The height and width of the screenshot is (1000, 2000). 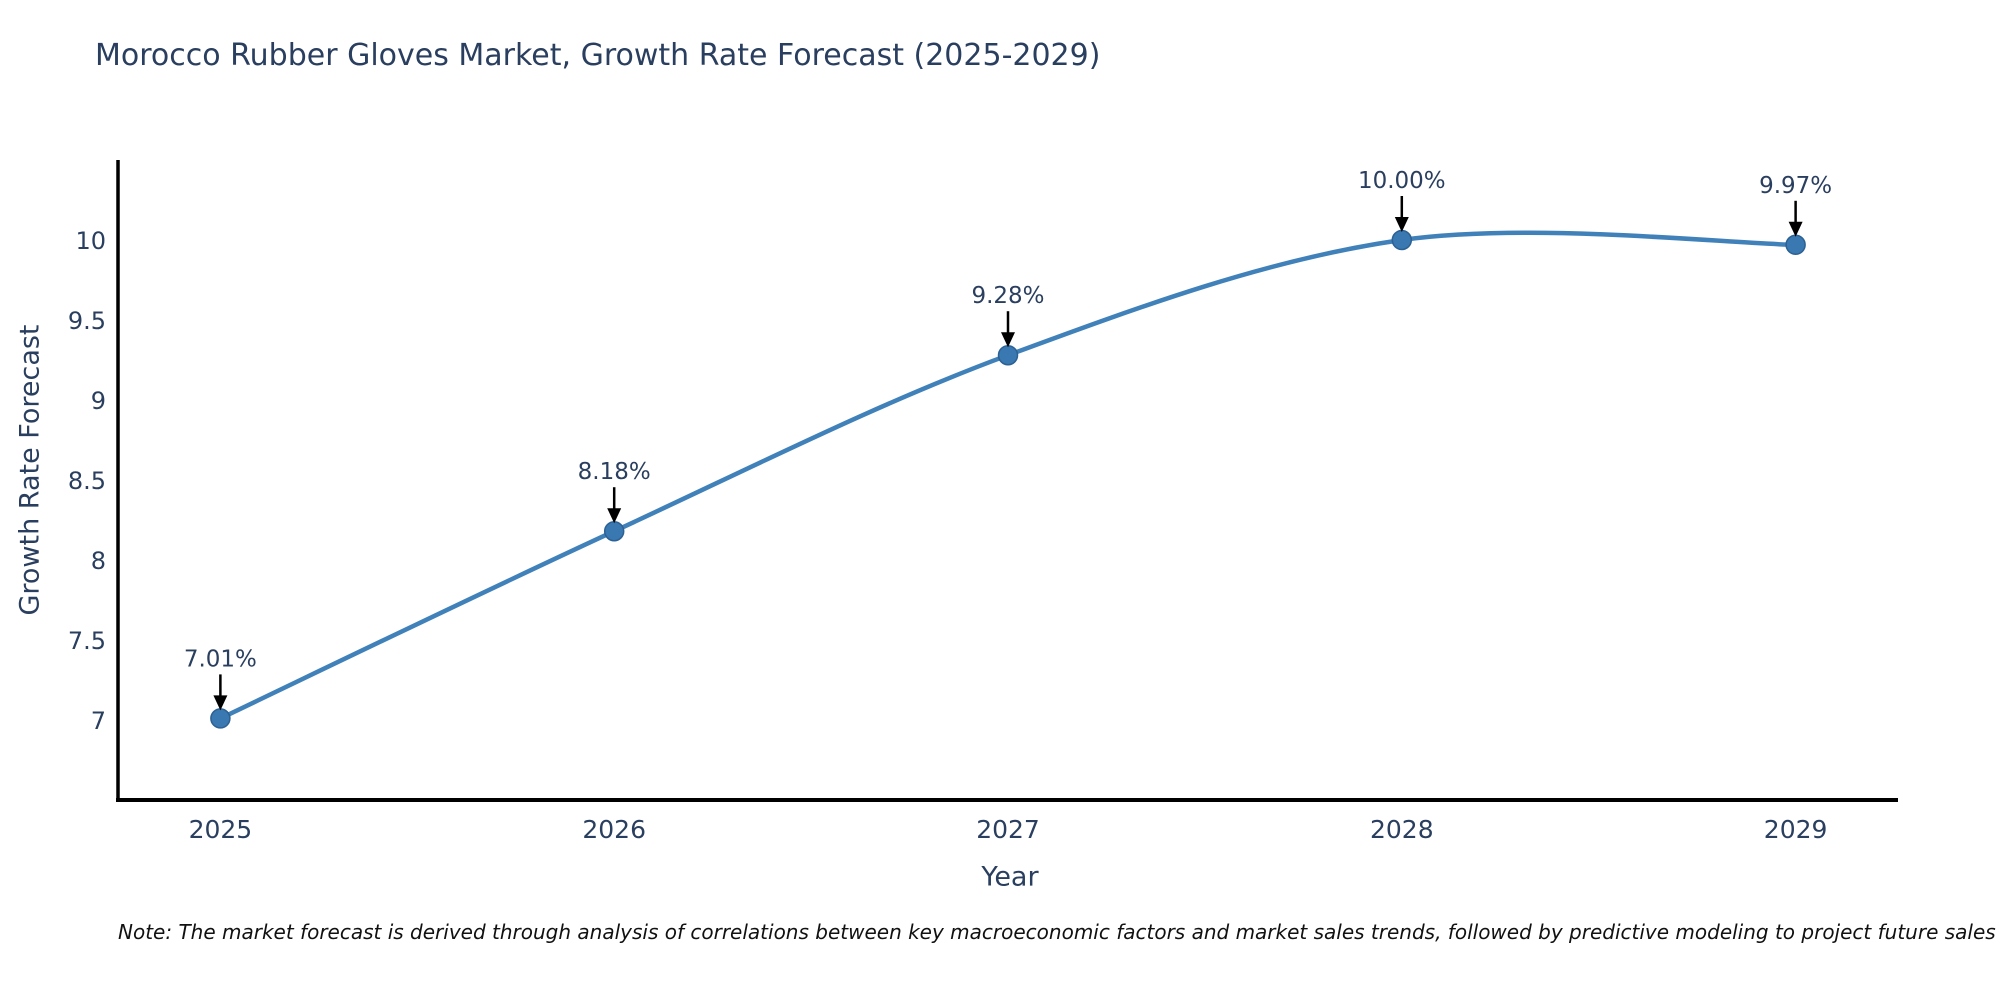 What do you see at coordinates (98, 561) in the screenshot?
I see `y-tick-label: 8` at bounding box center [98, 561].